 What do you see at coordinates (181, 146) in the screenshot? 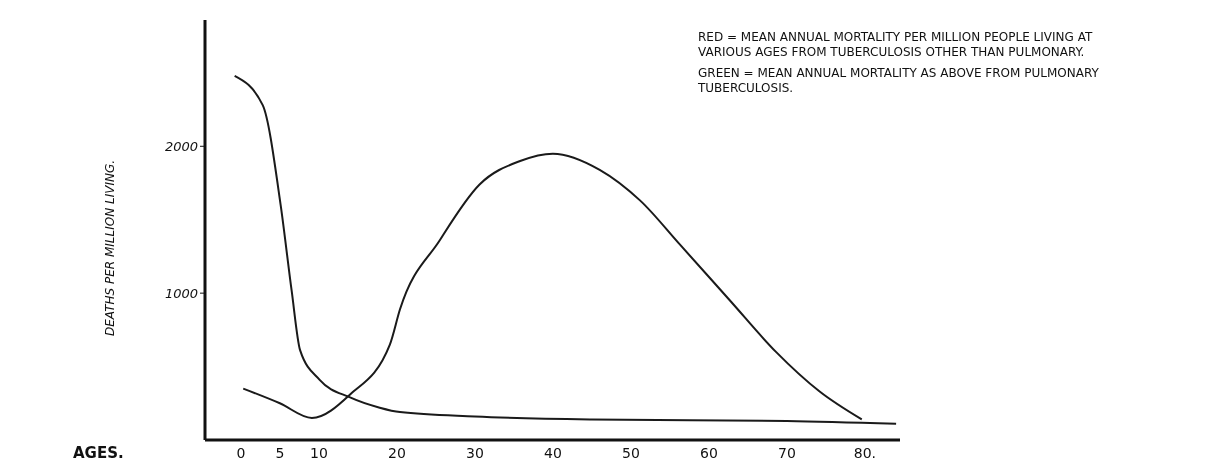
I see `y-tick-label: 2000` at bounding box center [181, 146].